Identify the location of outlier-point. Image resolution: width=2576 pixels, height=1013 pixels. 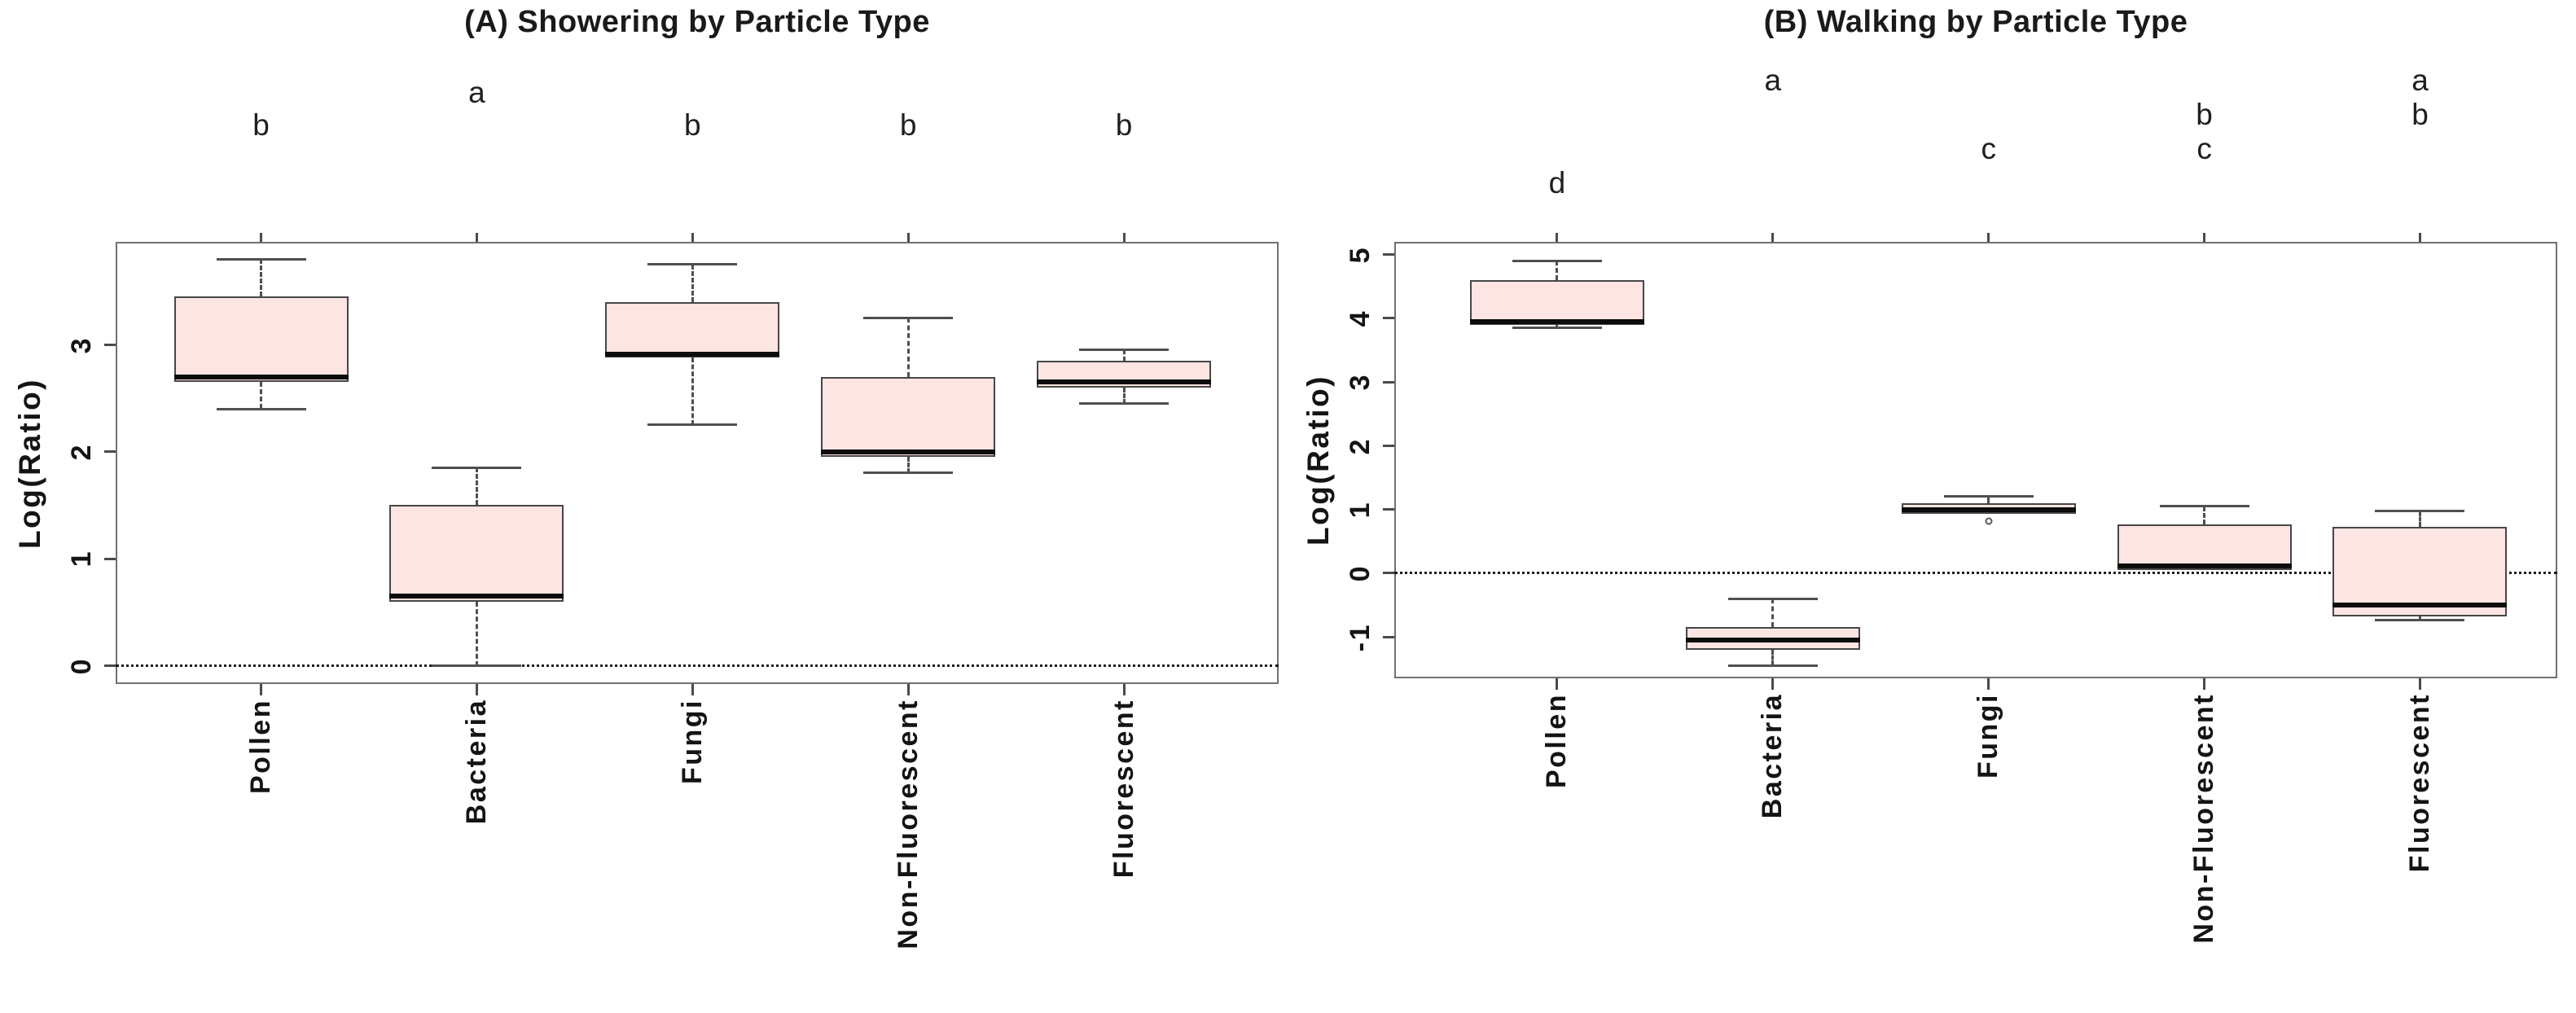
(1989, 521).